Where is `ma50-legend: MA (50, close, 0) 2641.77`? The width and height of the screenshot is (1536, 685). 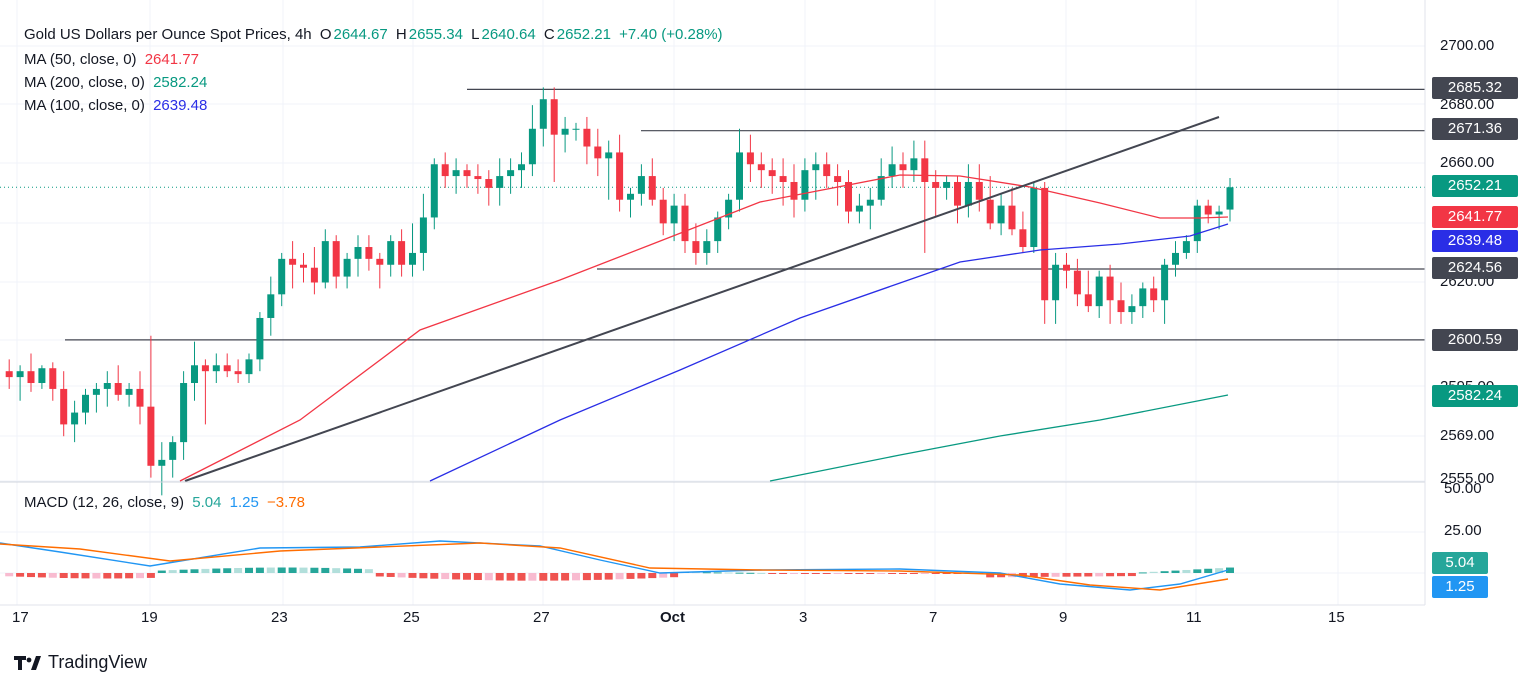 ma50-legend: MA (50, close, 0) 2641.77 is located at coordinates (113, 59).